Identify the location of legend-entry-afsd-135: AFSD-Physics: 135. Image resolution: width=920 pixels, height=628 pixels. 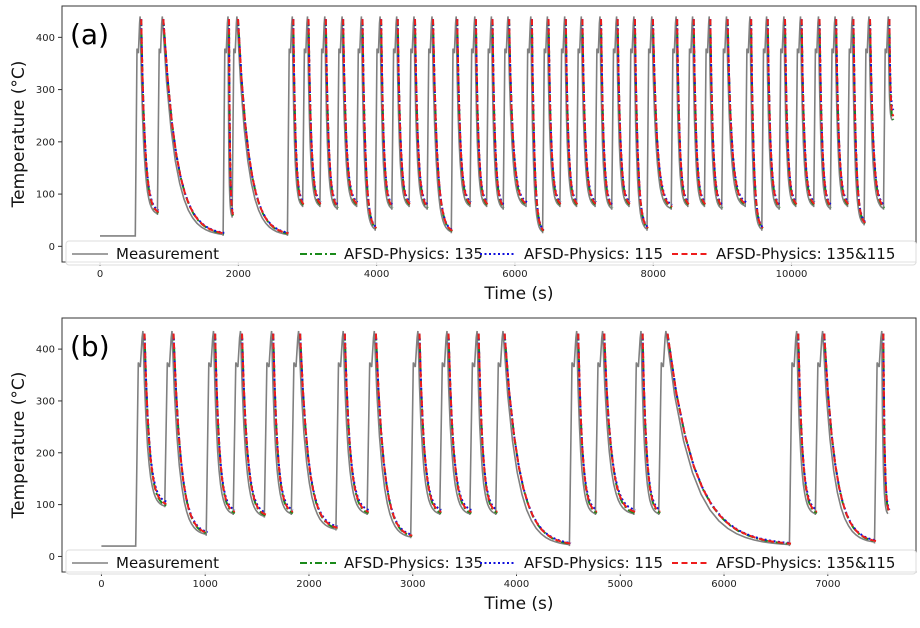
(413, 563).